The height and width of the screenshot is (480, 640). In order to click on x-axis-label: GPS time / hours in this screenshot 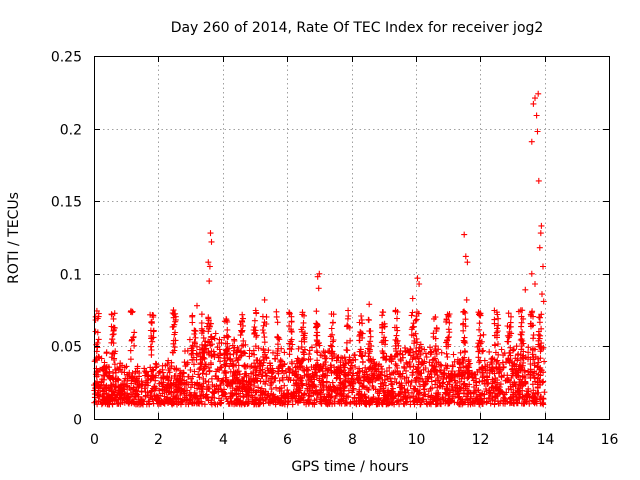, I will do `click(349, 467)`.